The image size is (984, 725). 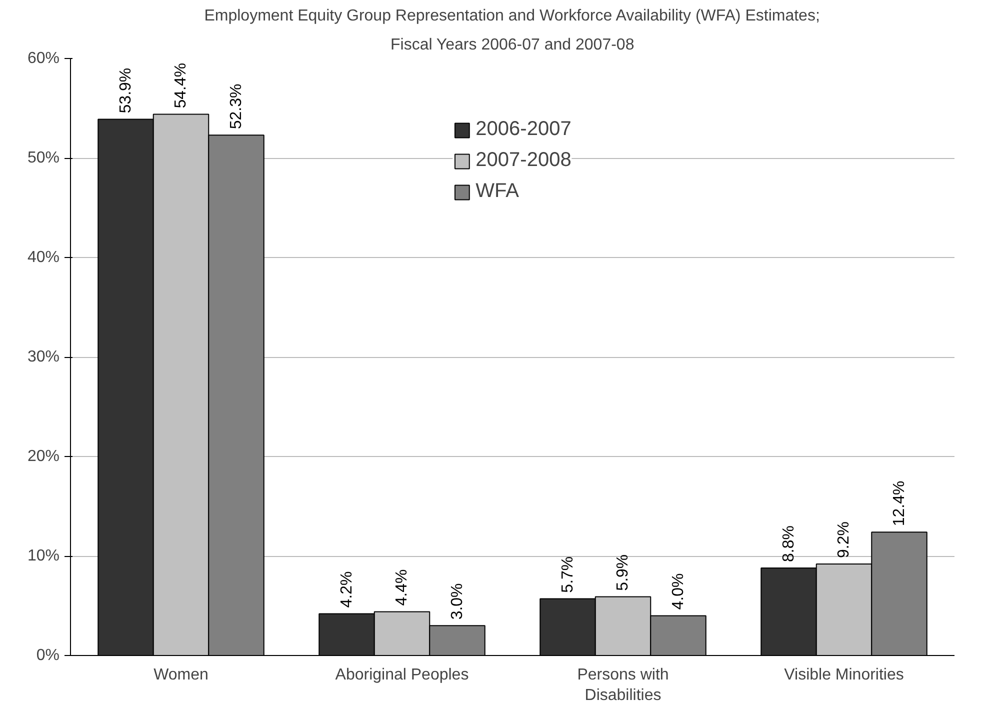 What do you see at coordinates (512, 45) in the screenshot?
I see `chart-subtitle: Fiscal Years 2006-07 and 2007-08` at bounding box center [512, 45].